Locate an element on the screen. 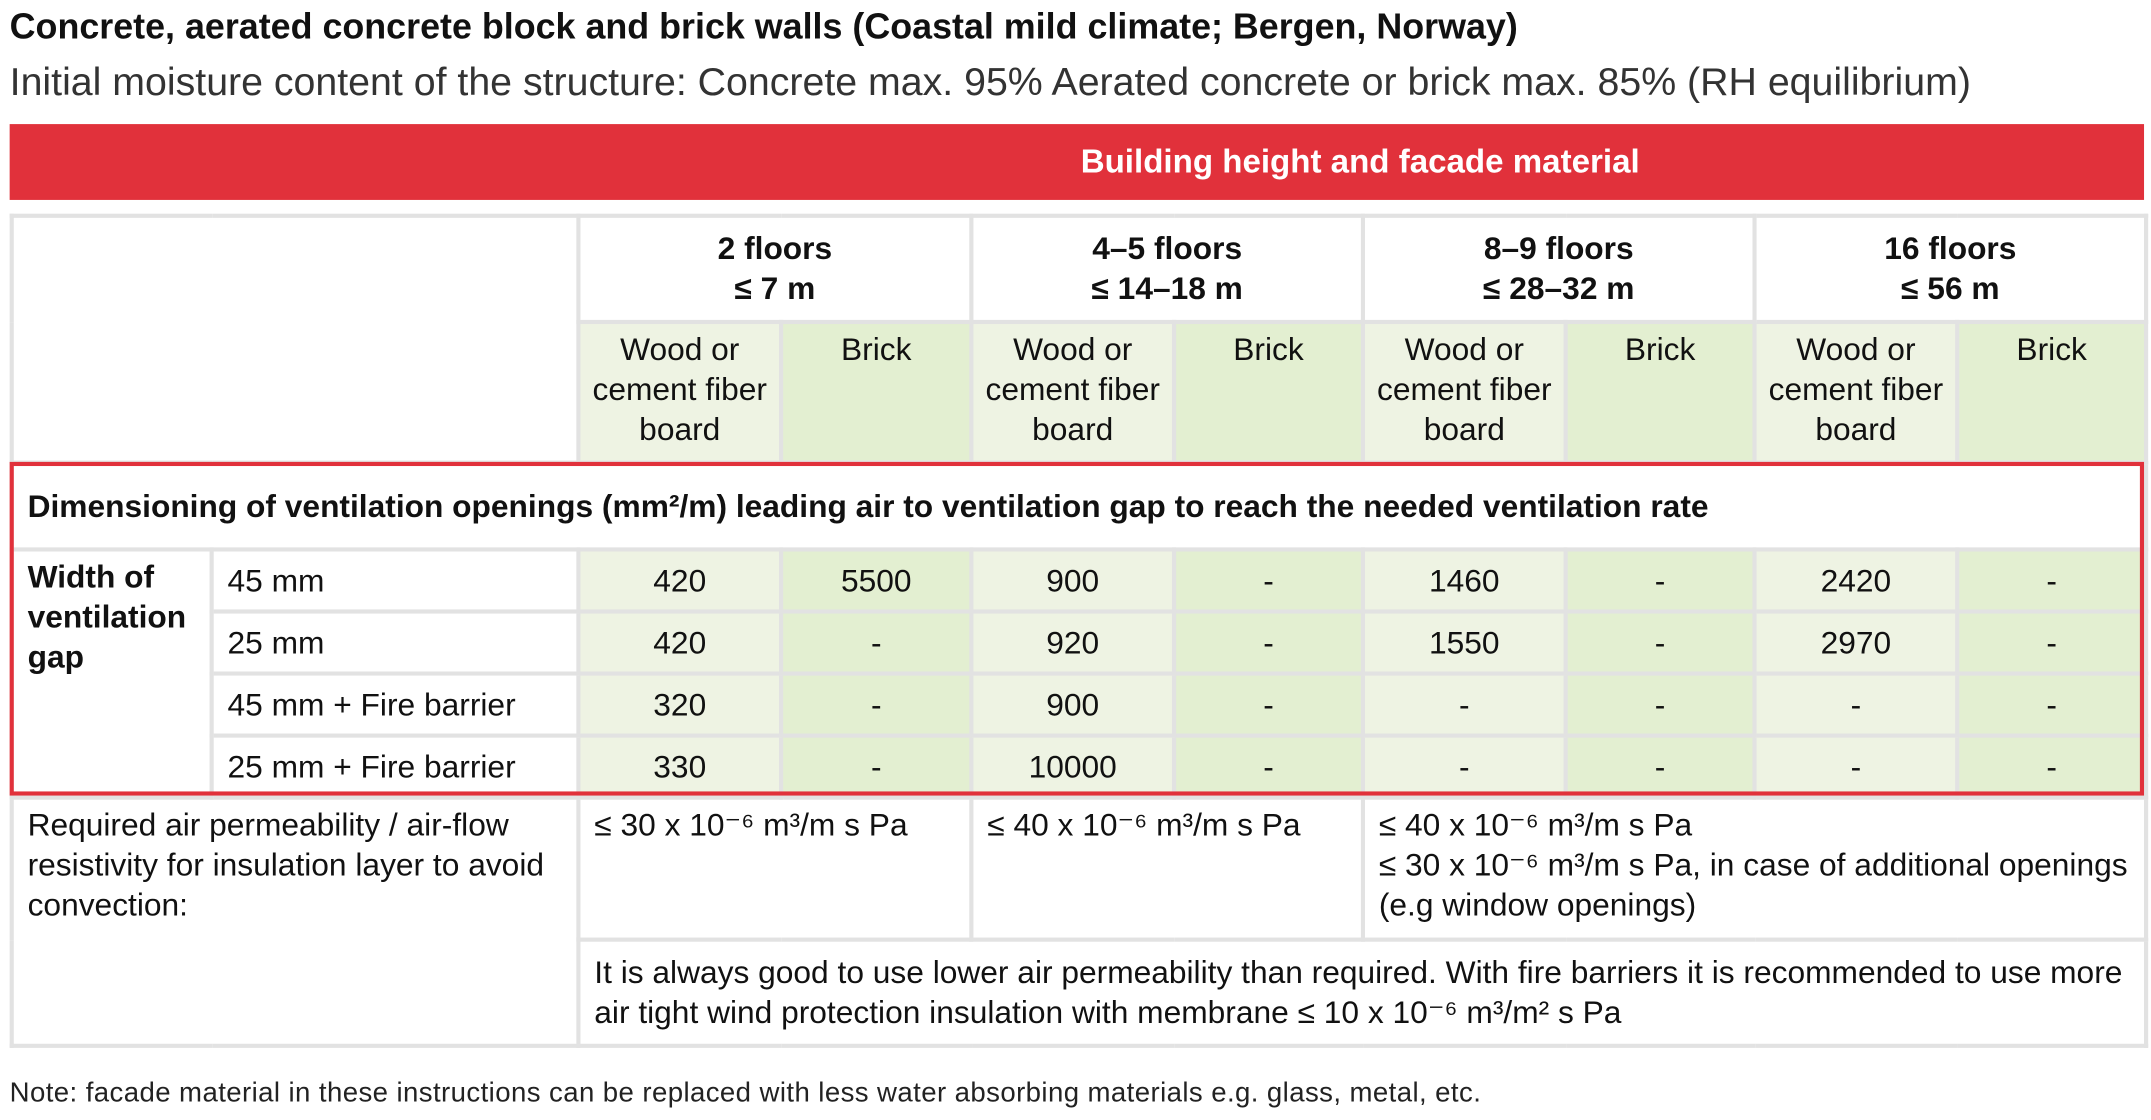 This screenshot has height=1120, width=2151. group-floors: 2 floors is located at coordinates (775, 248).